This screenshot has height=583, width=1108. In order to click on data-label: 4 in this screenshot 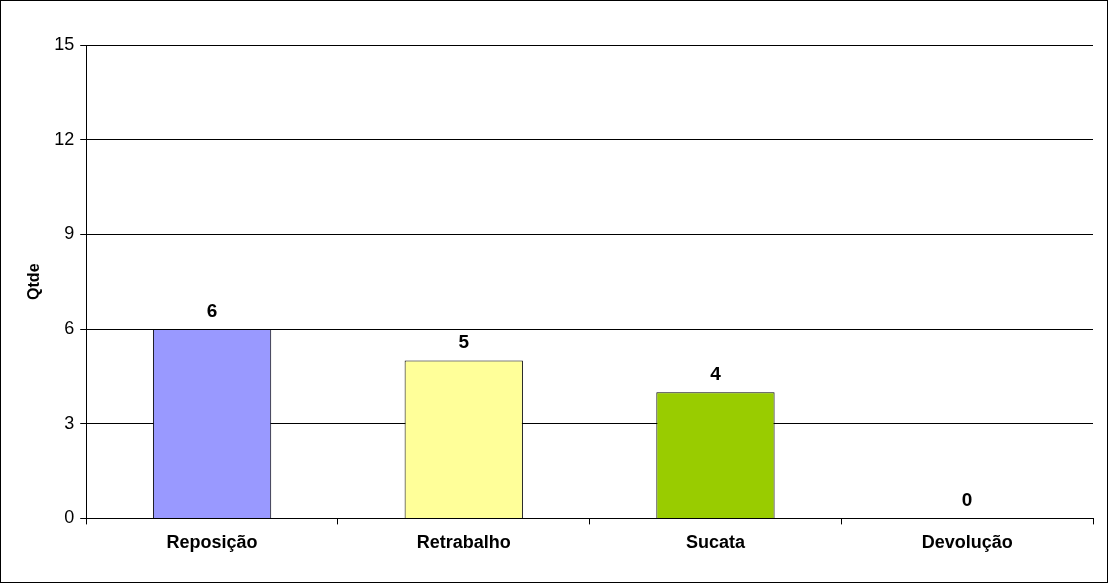, I will do `click(716, 373)`.